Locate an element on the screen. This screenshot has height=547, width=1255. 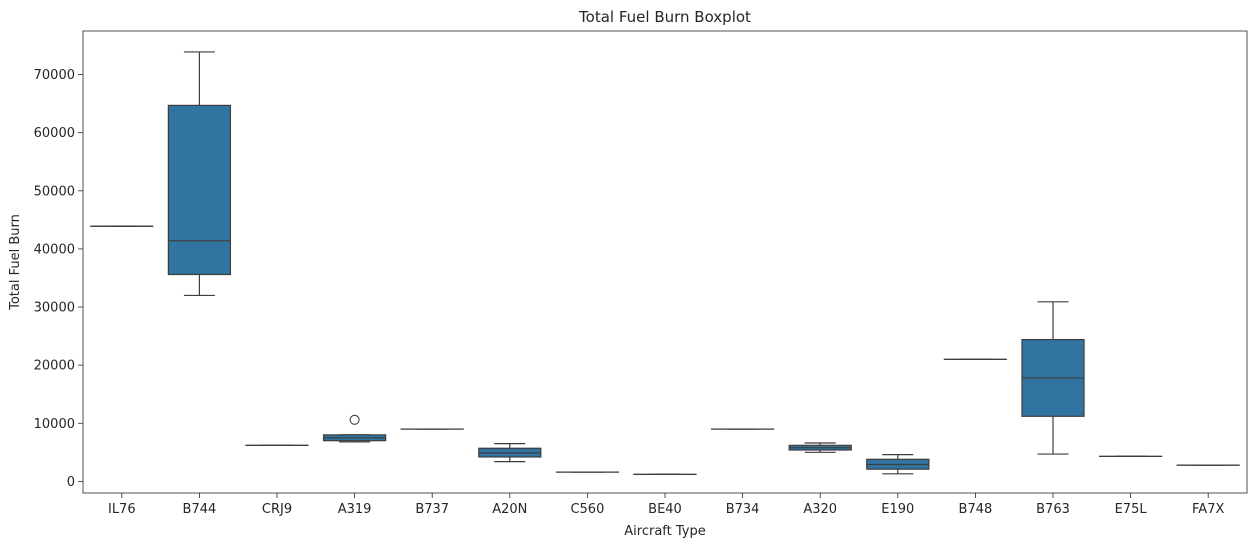
box-b744 is located at coordinates (199, 174).